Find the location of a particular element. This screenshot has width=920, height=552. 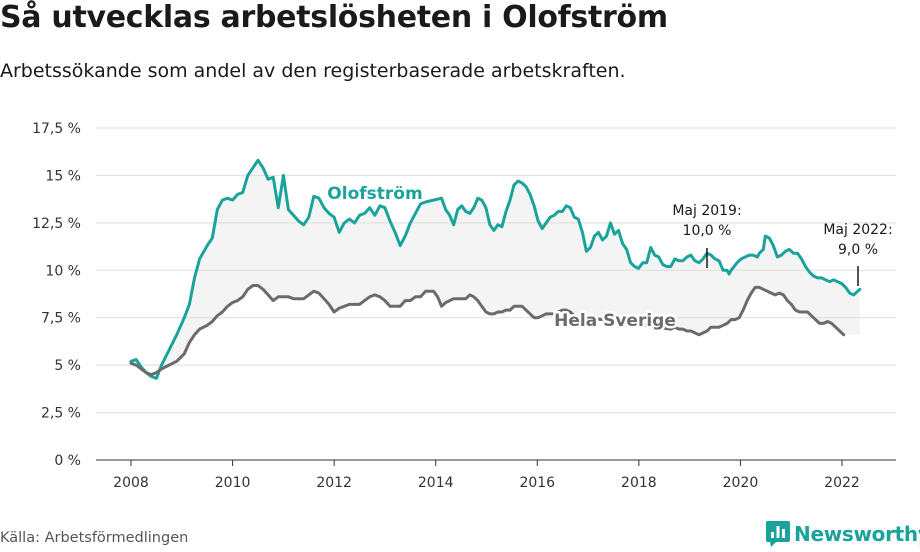

series-label-olofstrom-halo: Olofström is located at coordinates (374, 194).